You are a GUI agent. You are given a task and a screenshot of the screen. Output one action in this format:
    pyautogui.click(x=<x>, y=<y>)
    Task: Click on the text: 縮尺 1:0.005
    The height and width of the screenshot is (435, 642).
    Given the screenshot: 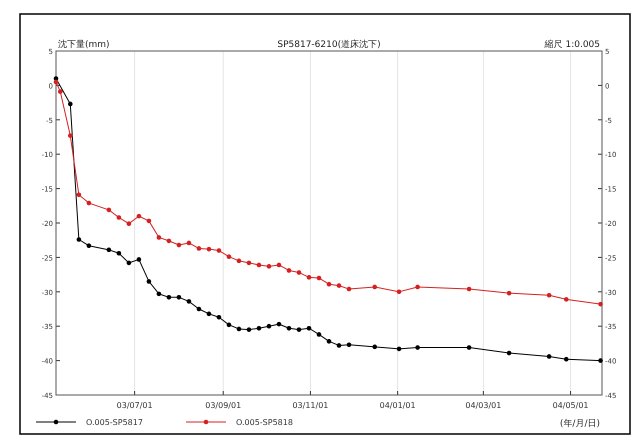 What is the action you would take?
    pyautogui.click(x=572, y=44)
    